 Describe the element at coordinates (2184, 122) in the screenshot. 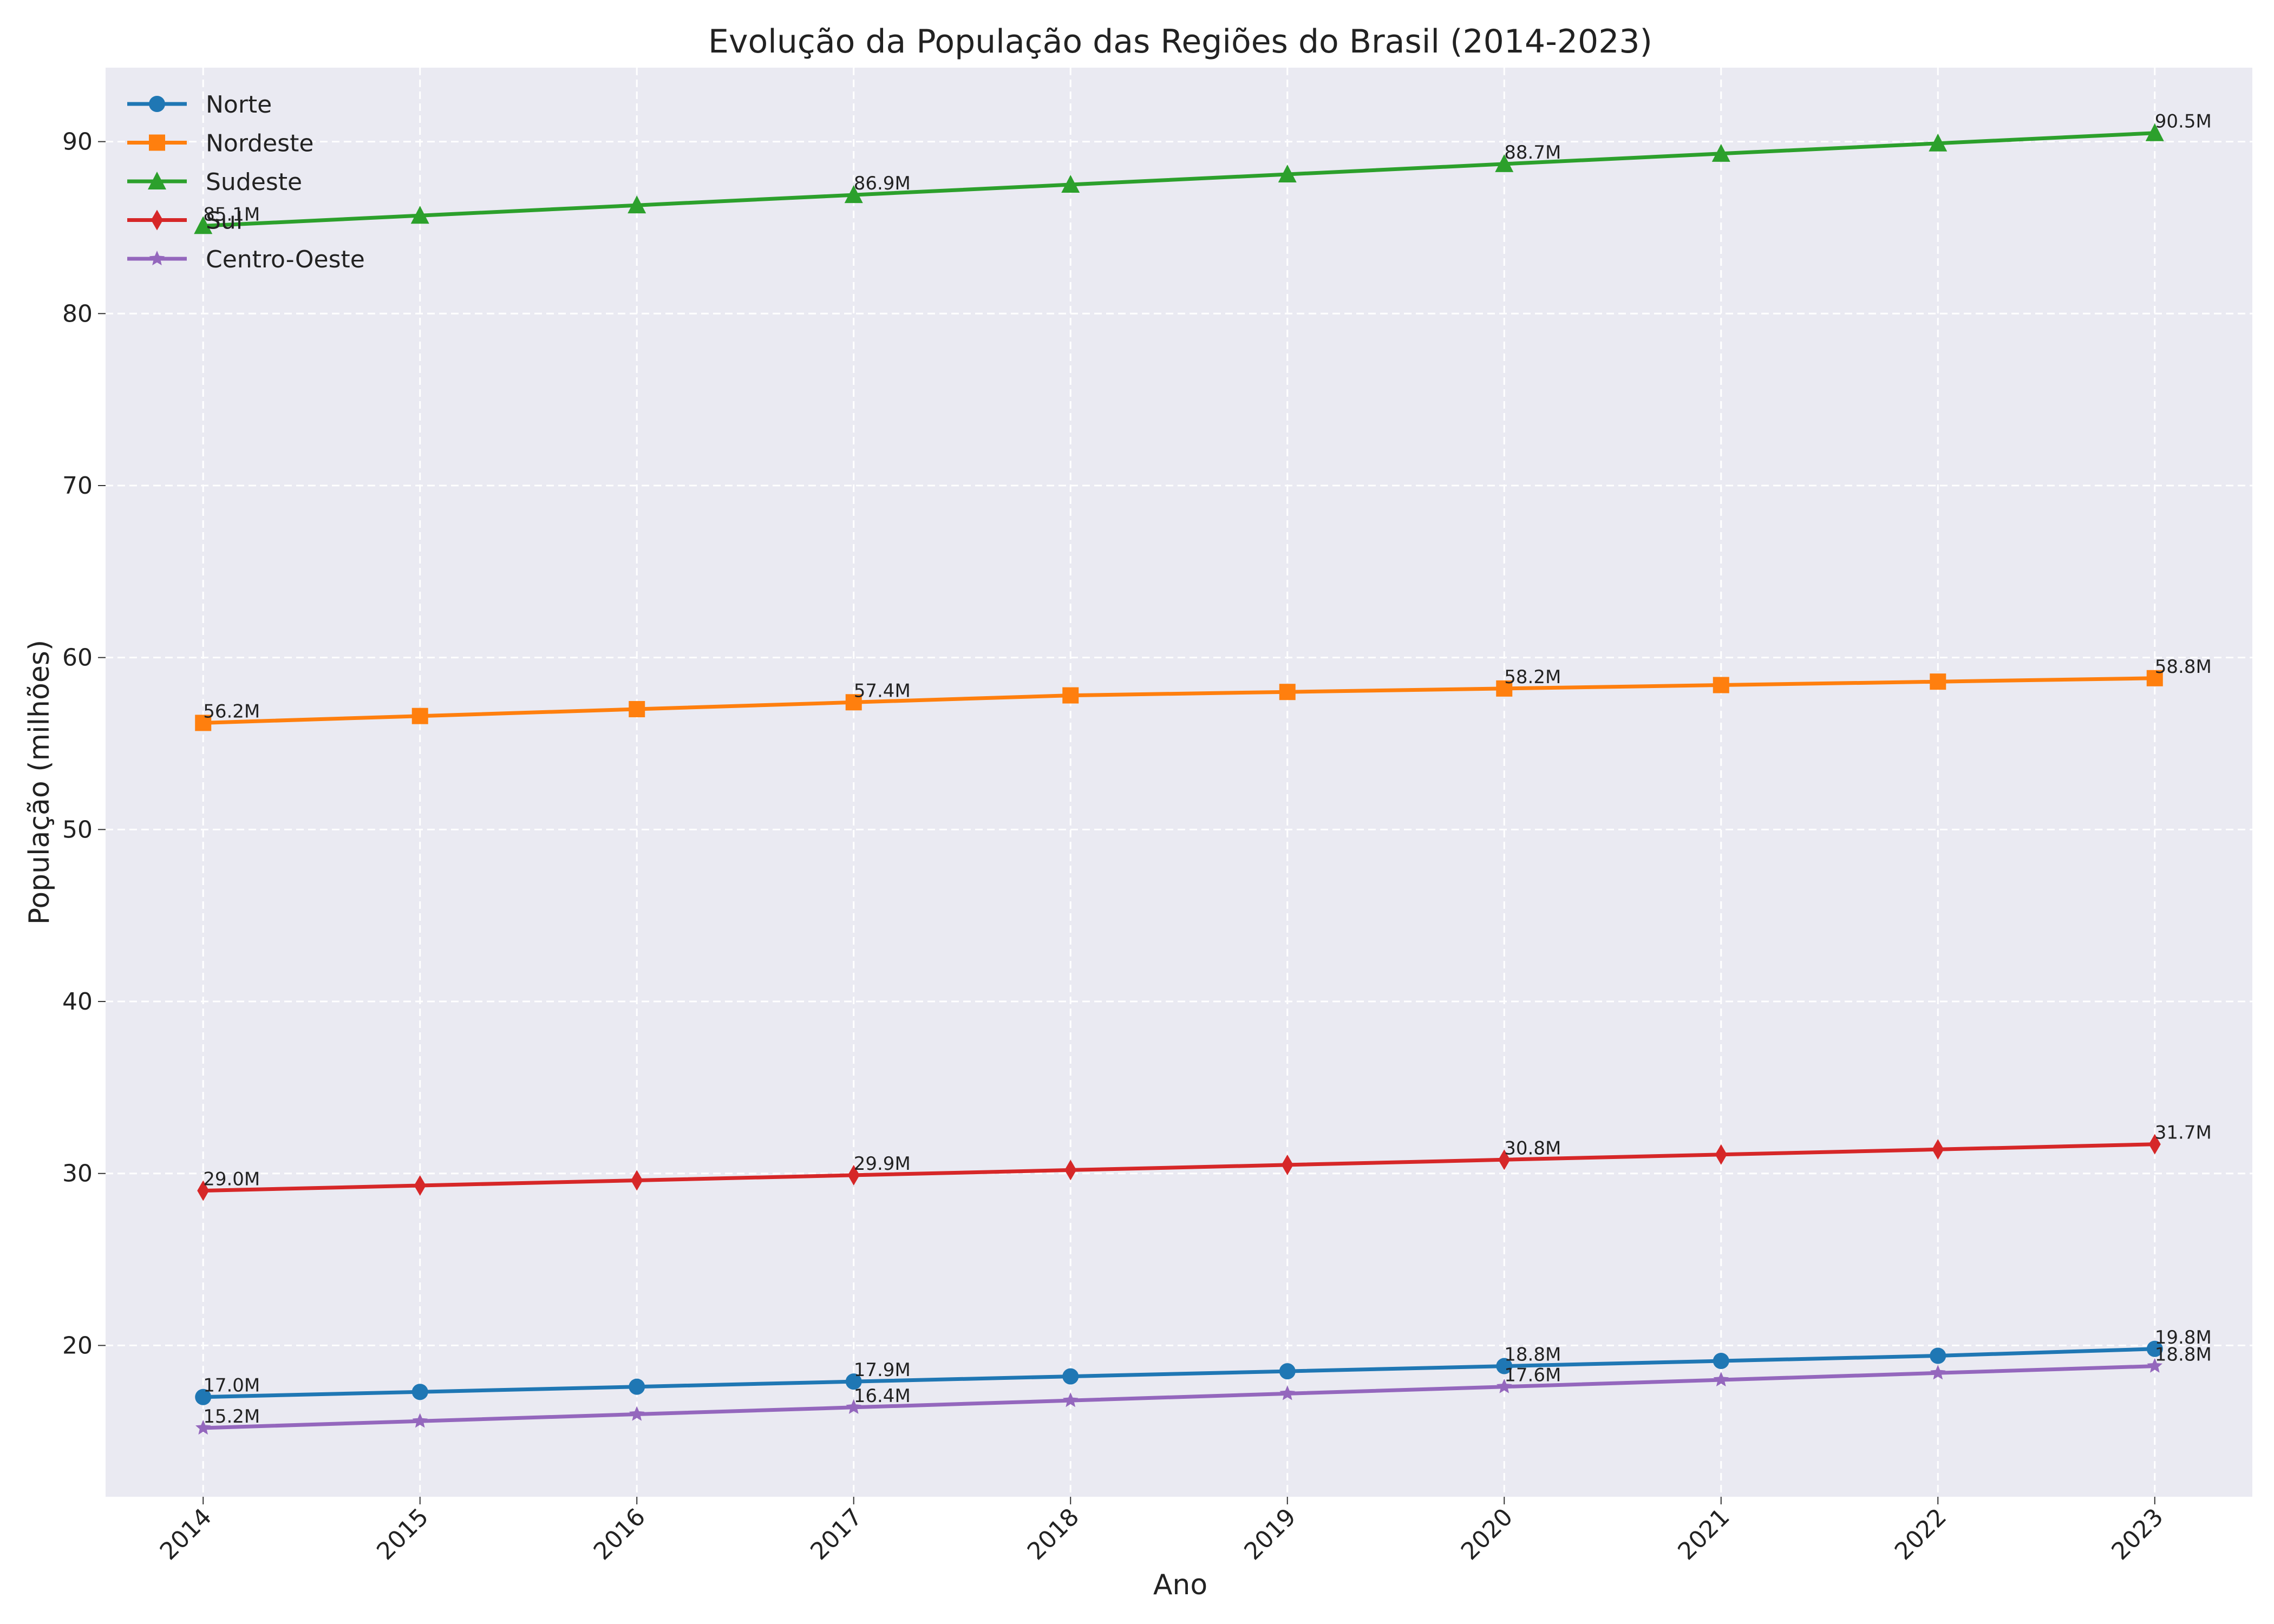

I see `data-label: 90.5M` at that location.